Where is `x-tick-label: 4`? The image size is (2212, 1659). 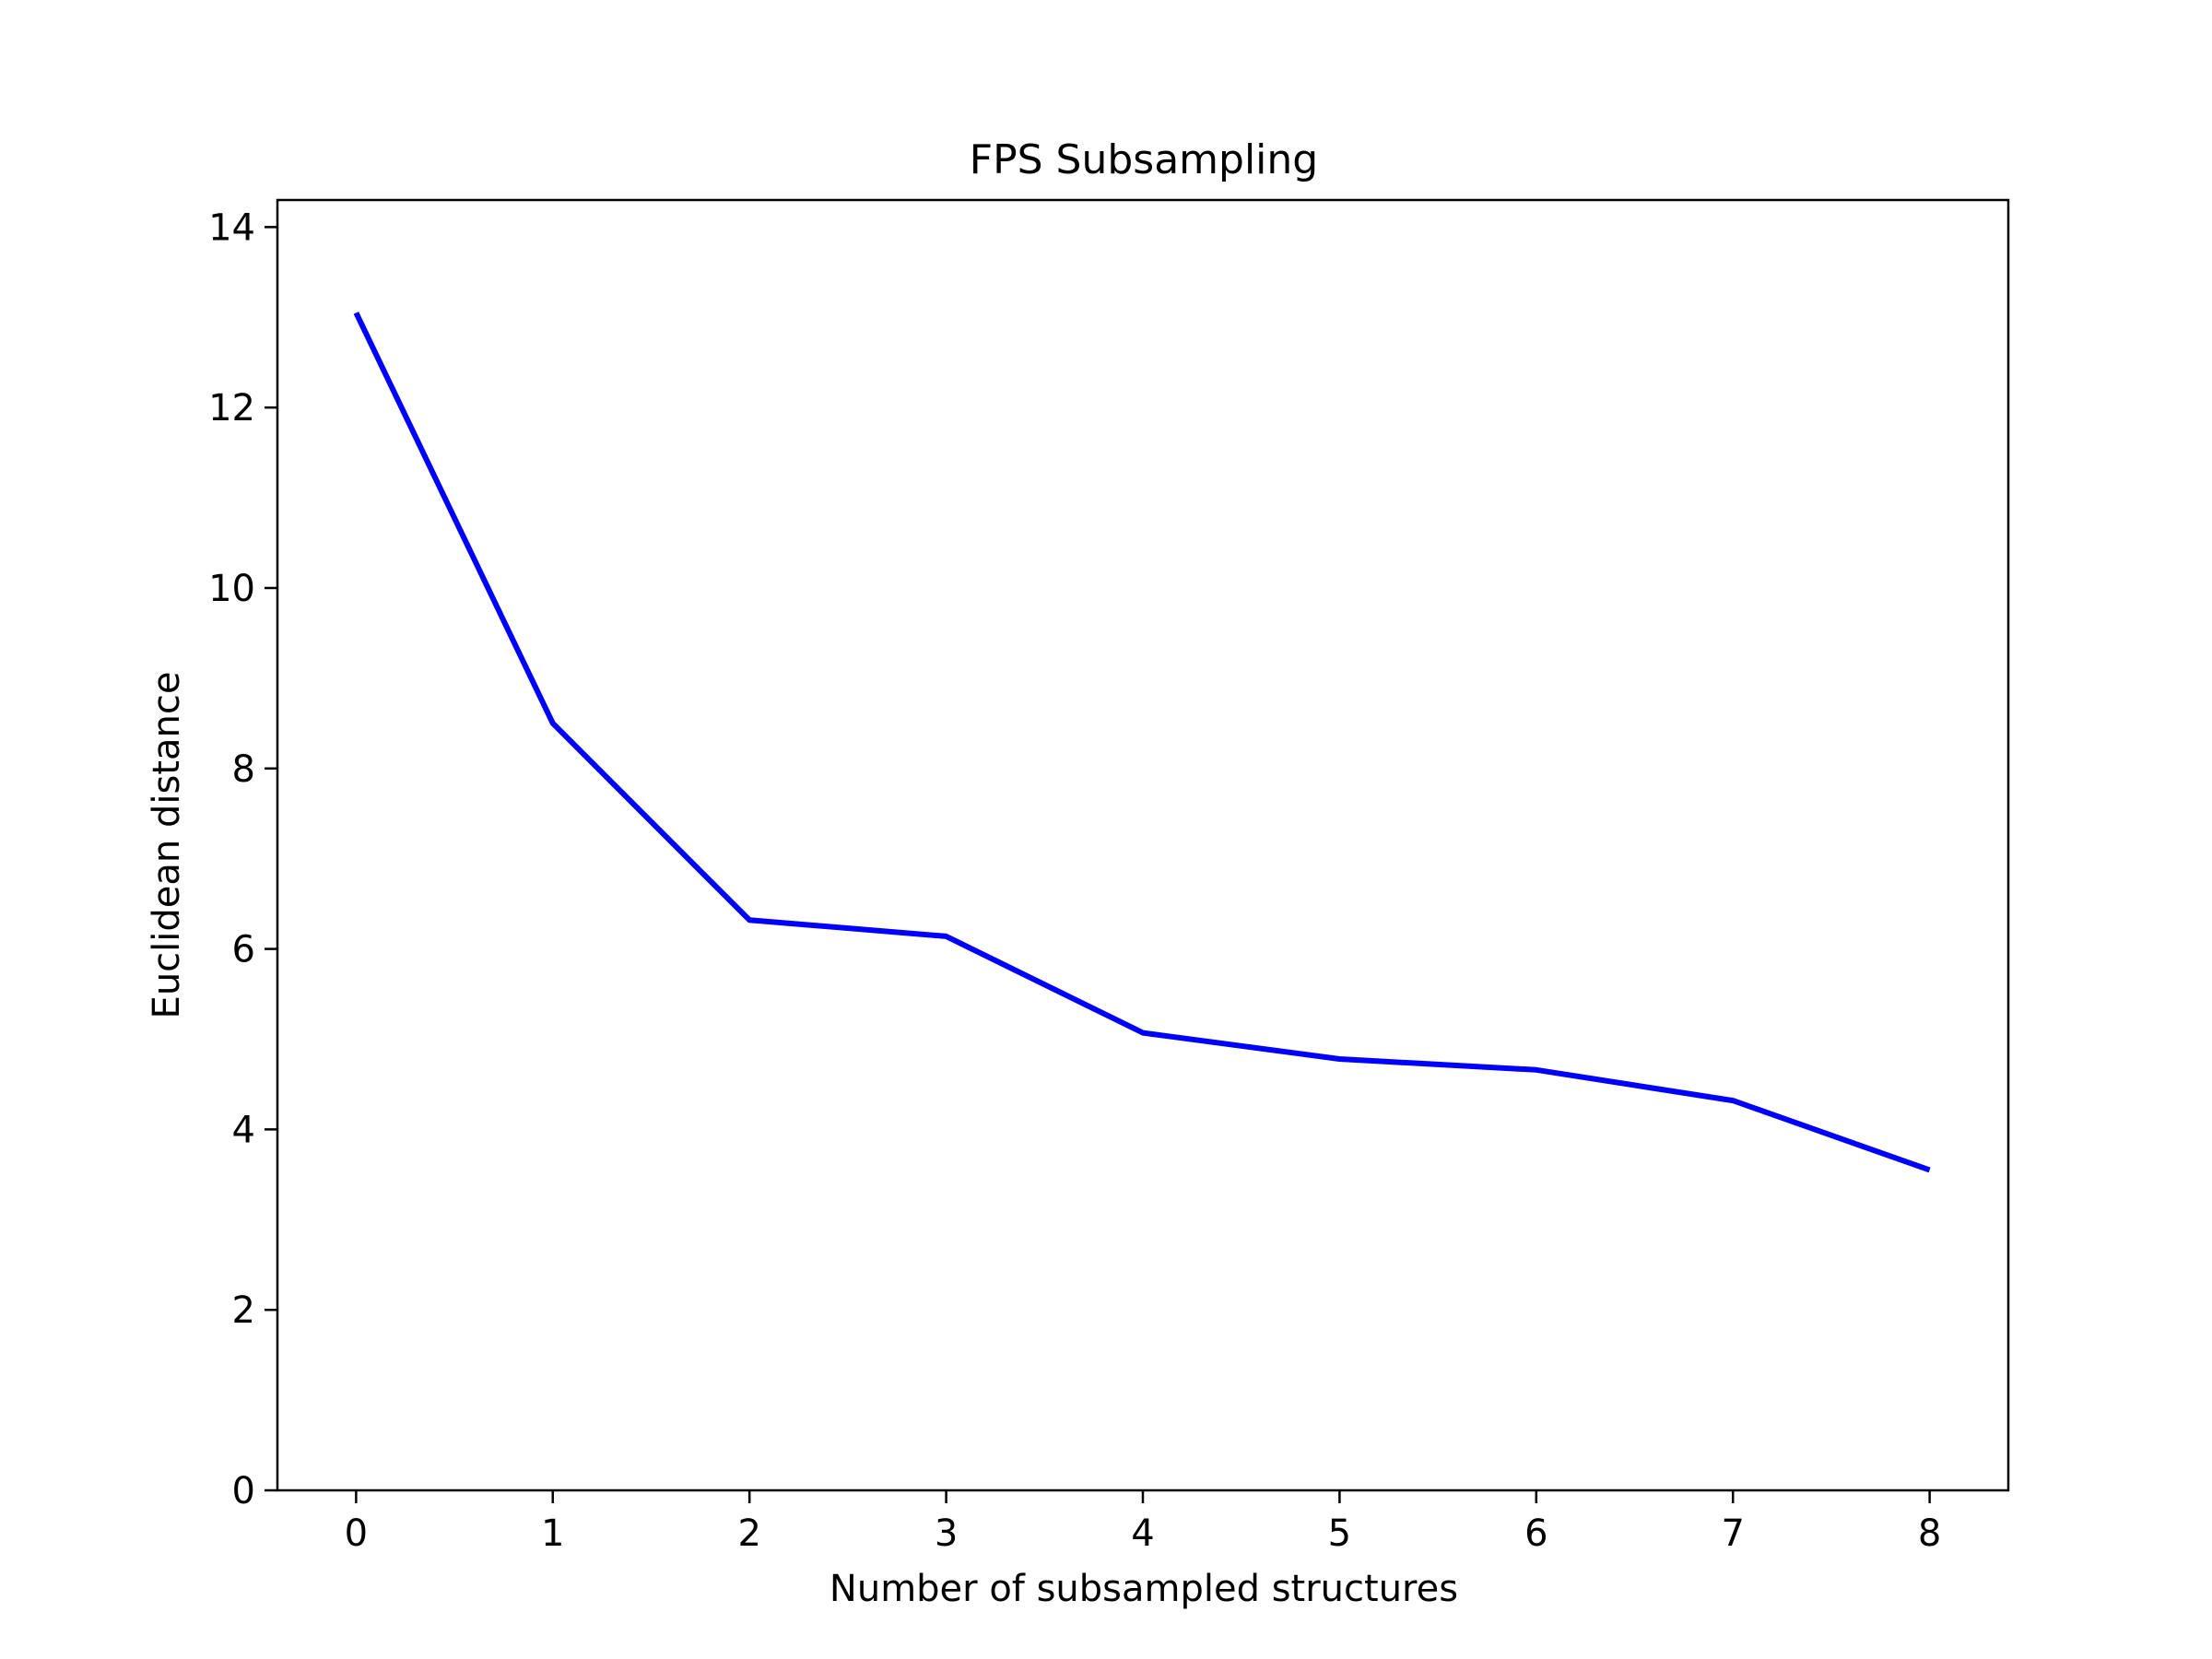 x-tick-label: 4 is located at coordinates (1142, 1533).